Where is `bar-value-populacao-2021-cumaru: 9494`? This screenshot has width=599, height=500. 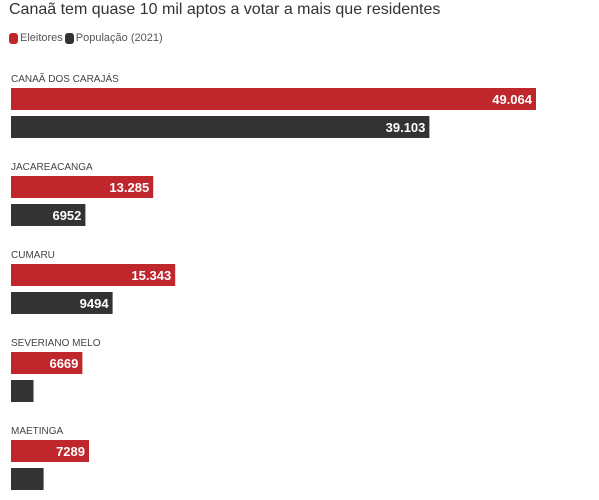
bar-value-populacao-2021-cumaru: 9494 is located at coordinates (95, 303).